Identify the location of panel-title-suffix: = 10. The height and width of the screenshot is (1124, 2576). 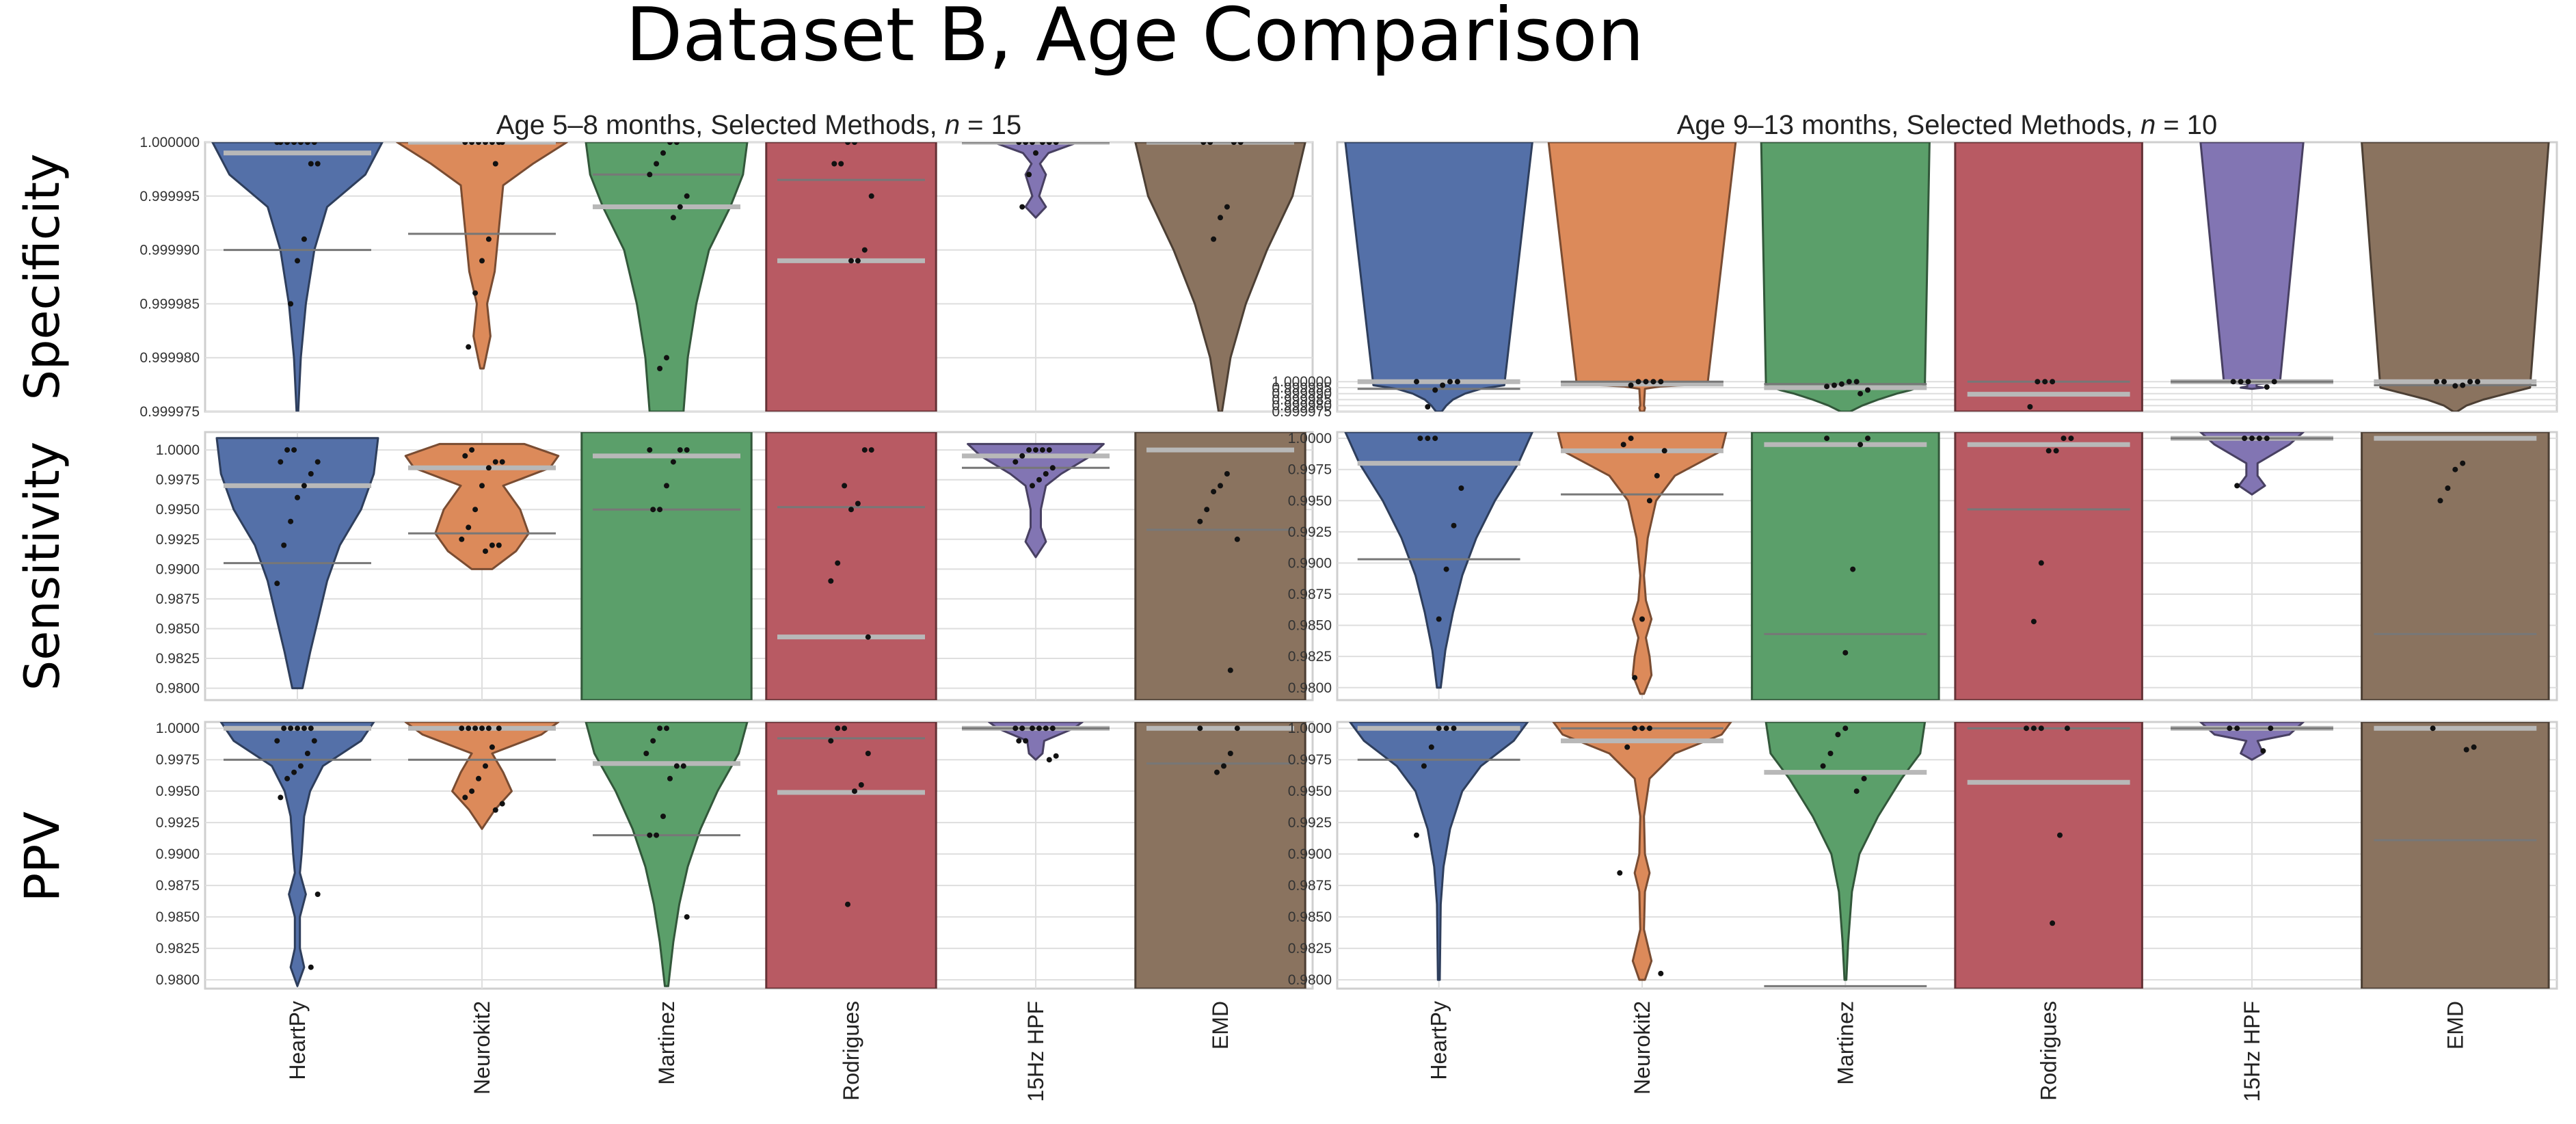
(2186, 125).